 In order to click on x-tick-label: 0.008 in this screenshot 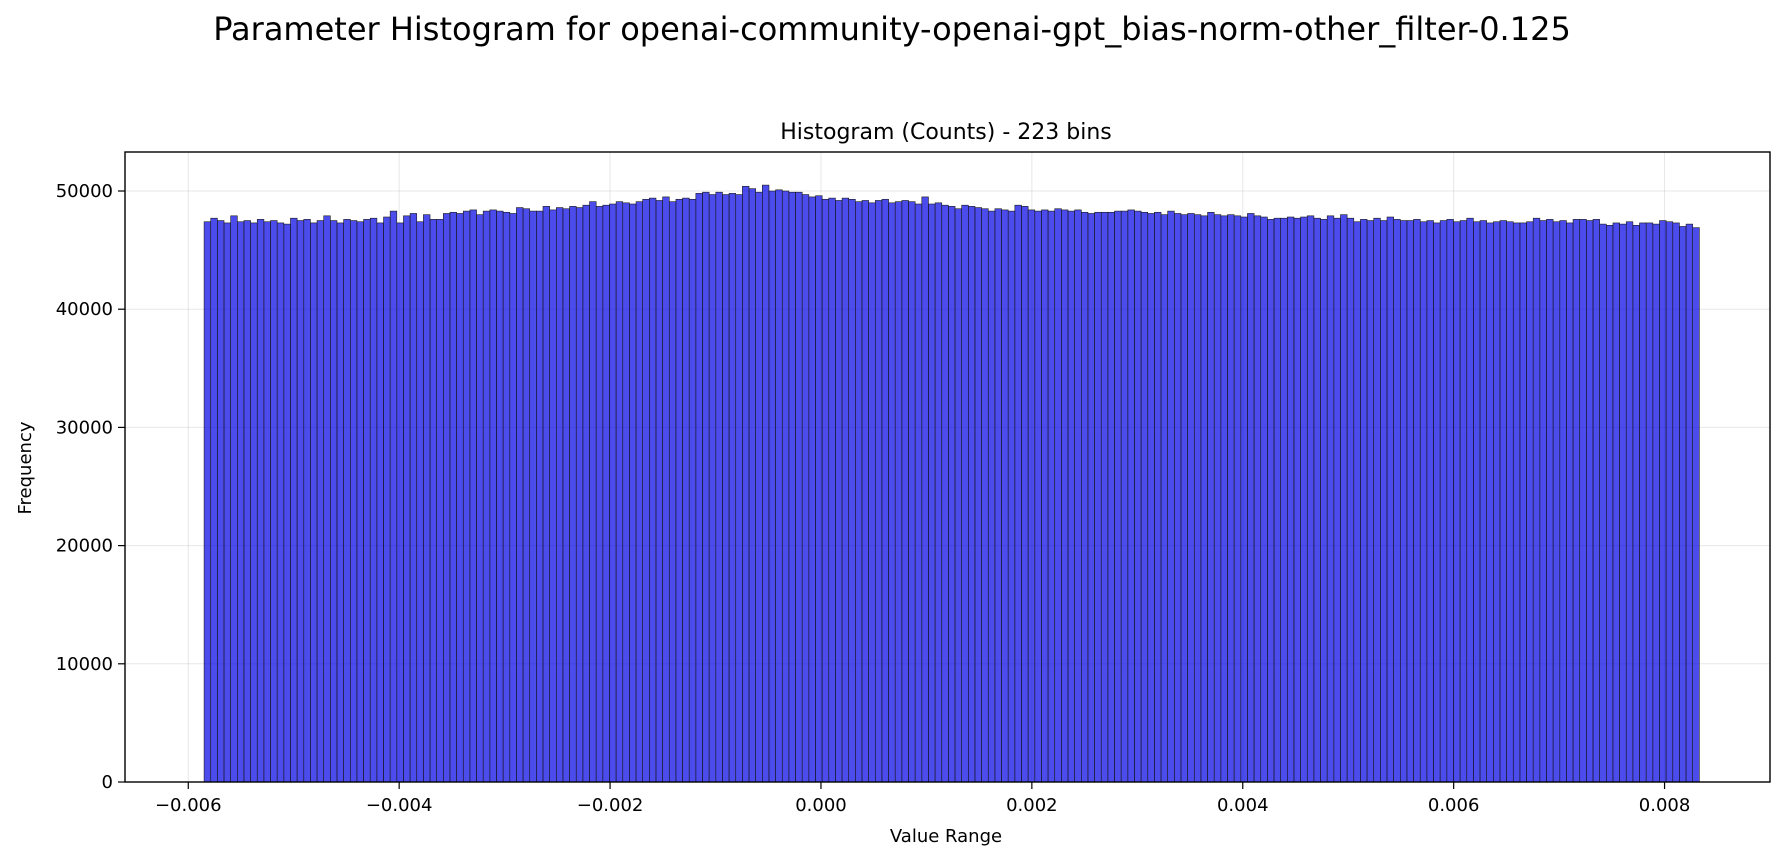, I will do `click(1665, 805)`.